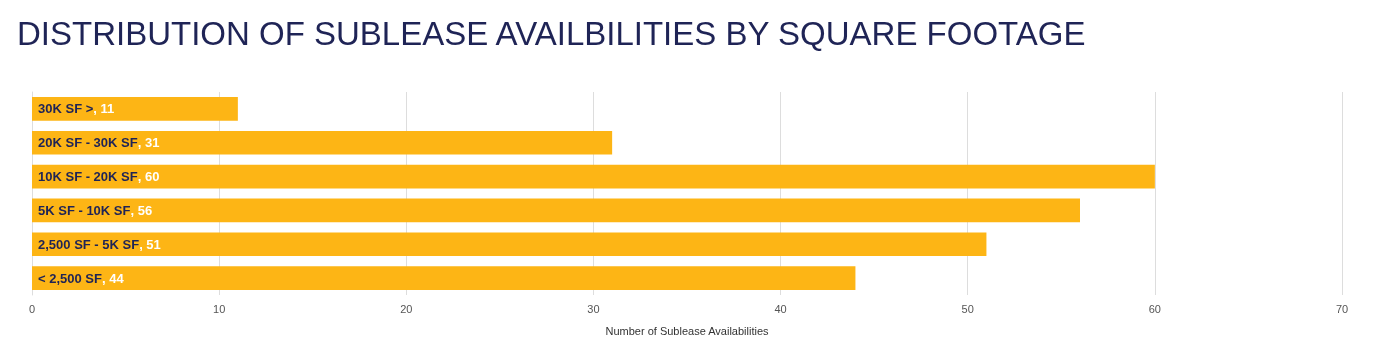 The image size is (1378, 353). Describe the element at coordinates (113, 278) in the screenshot. I see `data-label: , 44` at that location.